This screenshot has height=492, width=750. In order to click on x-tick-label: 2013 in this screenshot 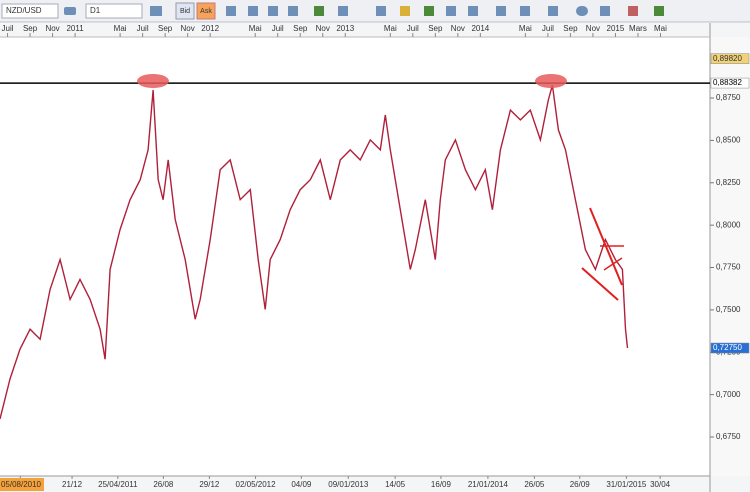, I will do `click(345, 28)`.